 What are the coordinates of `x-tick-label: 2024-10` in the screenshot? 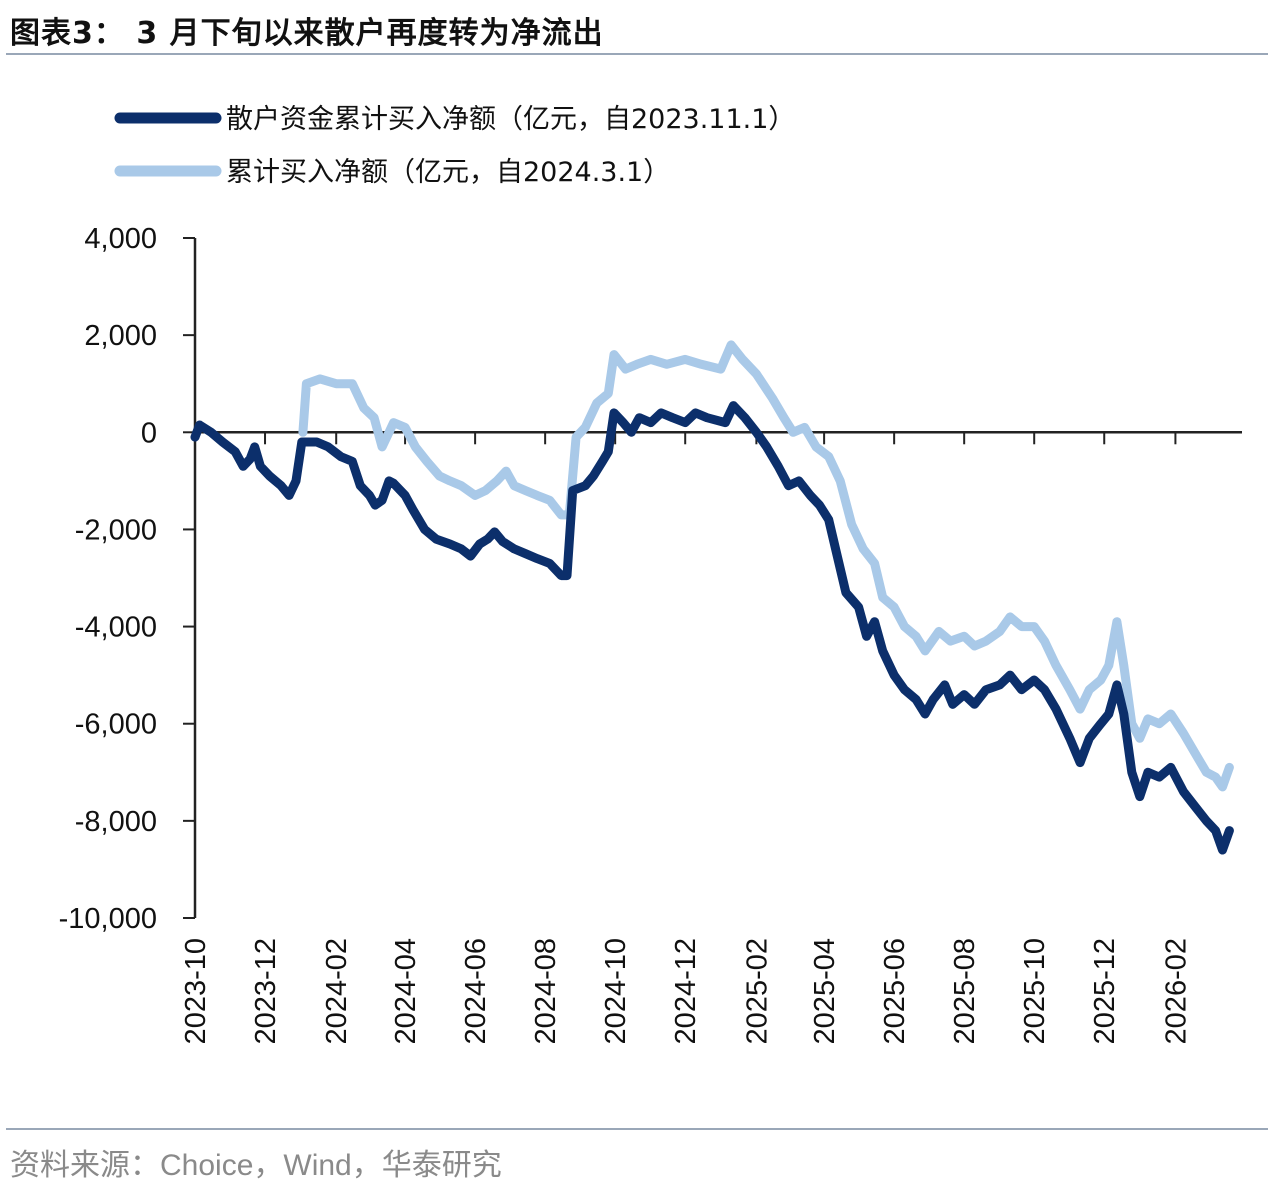 It's located at (616, 991).